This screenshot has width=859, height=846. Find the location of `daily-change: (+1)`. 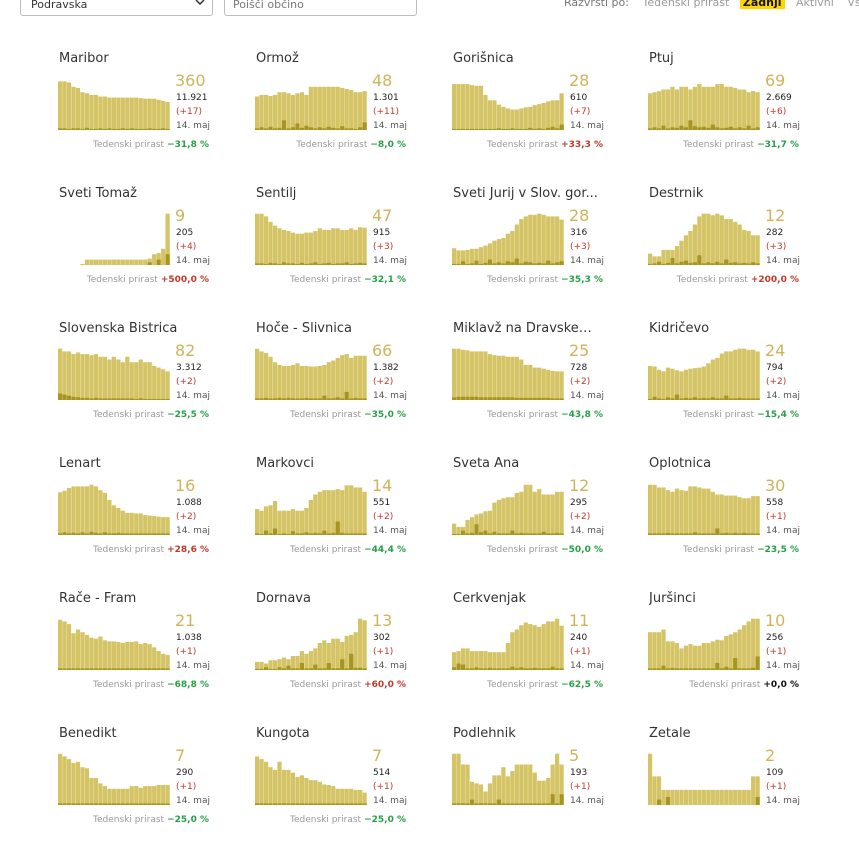

daily-change: (+1) is located at coordinates (776, 652).